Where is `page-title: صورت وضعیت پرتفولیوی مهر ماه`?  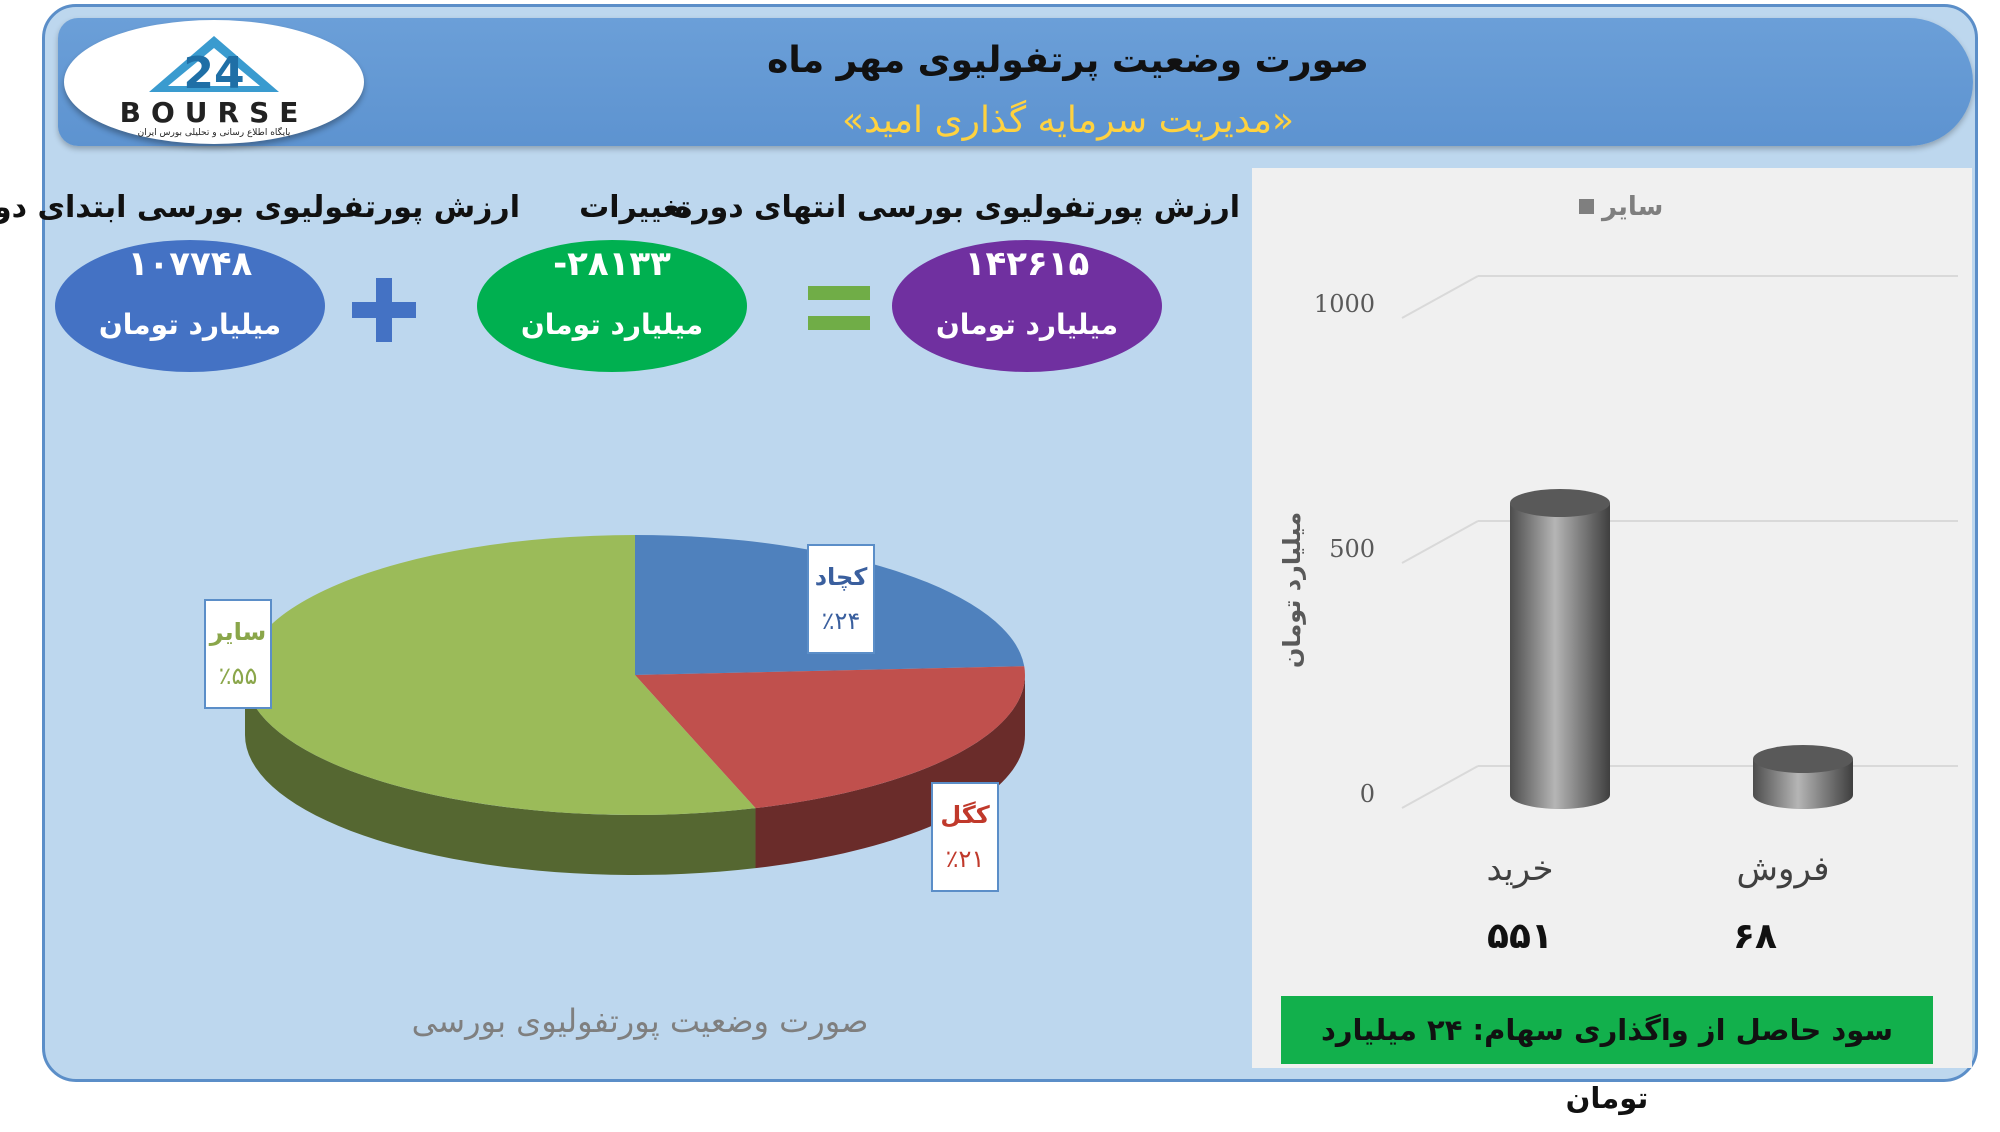 page-title: صورت وضعیت پرتفولیوی مهر ماه is located at coordinates (1068, 60).